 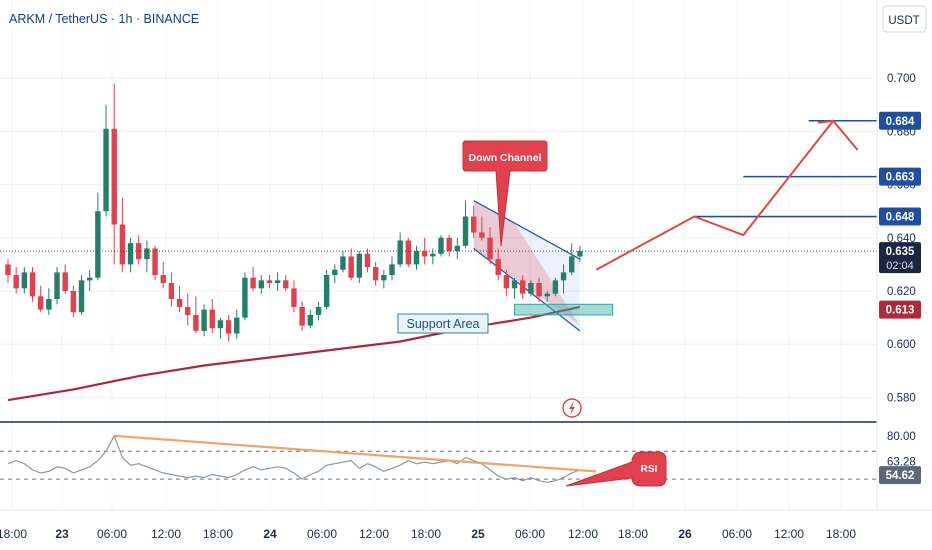 What do you see at coordinates (901, 292) in the screenshot?
I see `price-tick-label: 0.620` at bounding box center [901, 292].